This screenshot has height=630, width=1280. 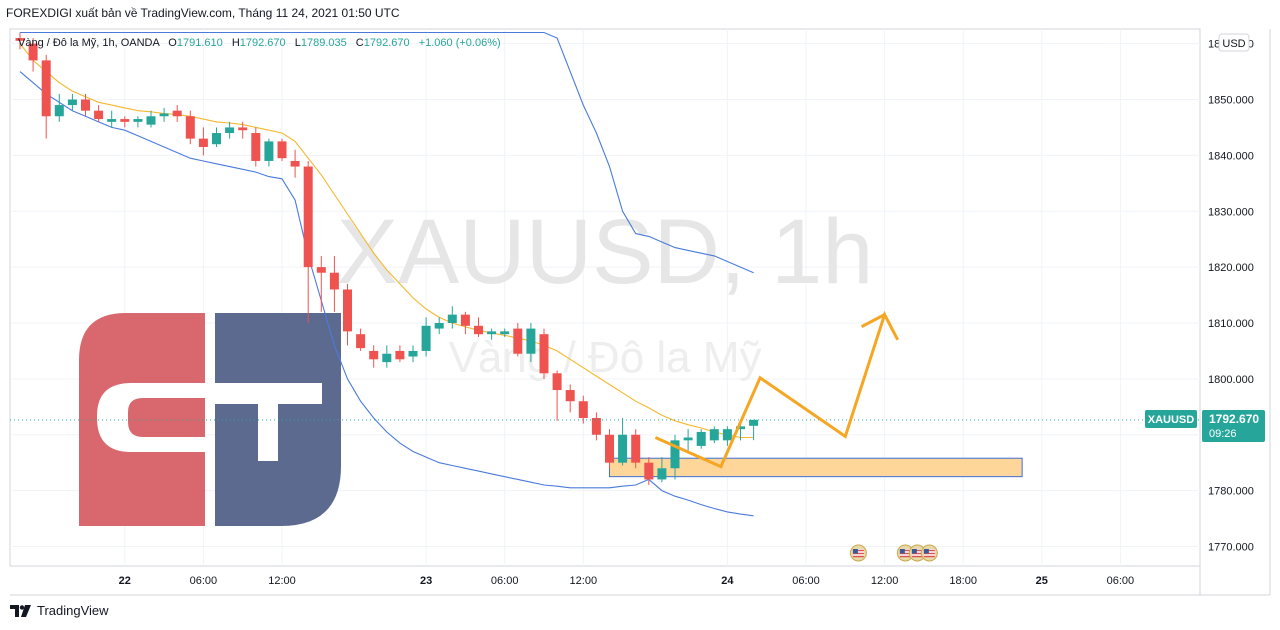 What do you see at coordinates (1231, 380) in the screenshot?
I see `price-tick-label: 1800.000` at bounding box center [1231, 380].